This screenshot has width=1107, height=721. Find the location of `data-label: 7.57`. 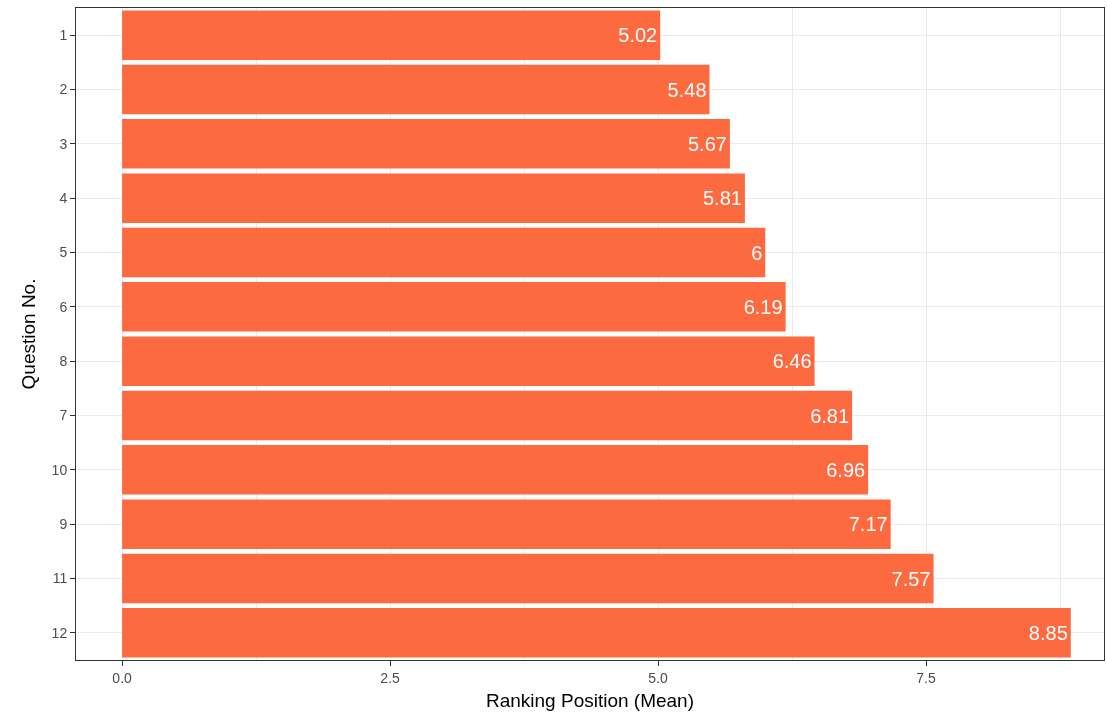

data-label: 7.57 is located at coordinates (911, 578).